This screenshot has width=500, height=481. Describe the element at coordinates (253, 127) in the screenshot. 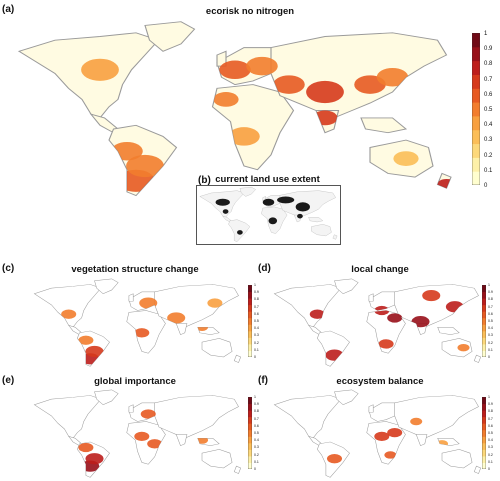

I see `landmass-africa` at that location.